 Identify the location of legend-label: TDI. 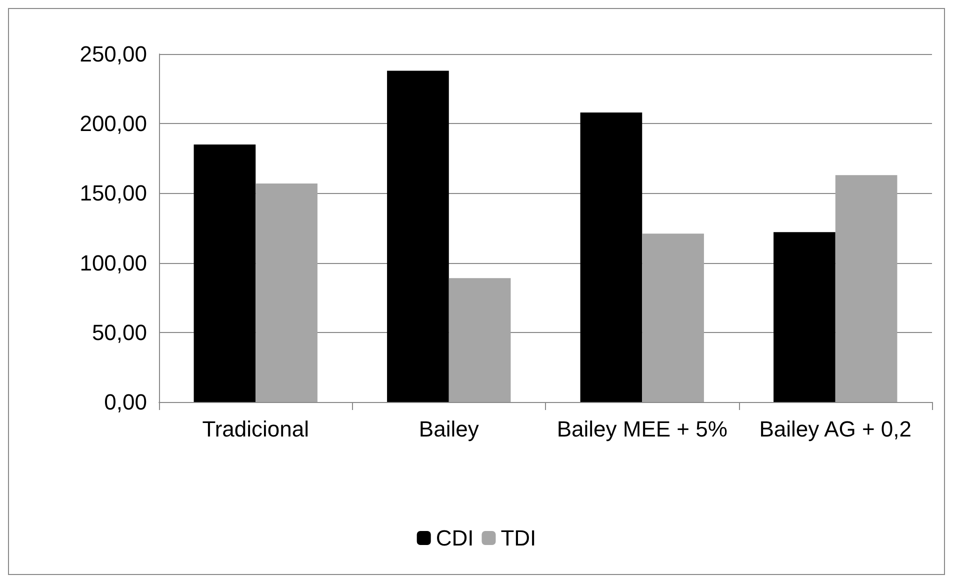
(518, 538).